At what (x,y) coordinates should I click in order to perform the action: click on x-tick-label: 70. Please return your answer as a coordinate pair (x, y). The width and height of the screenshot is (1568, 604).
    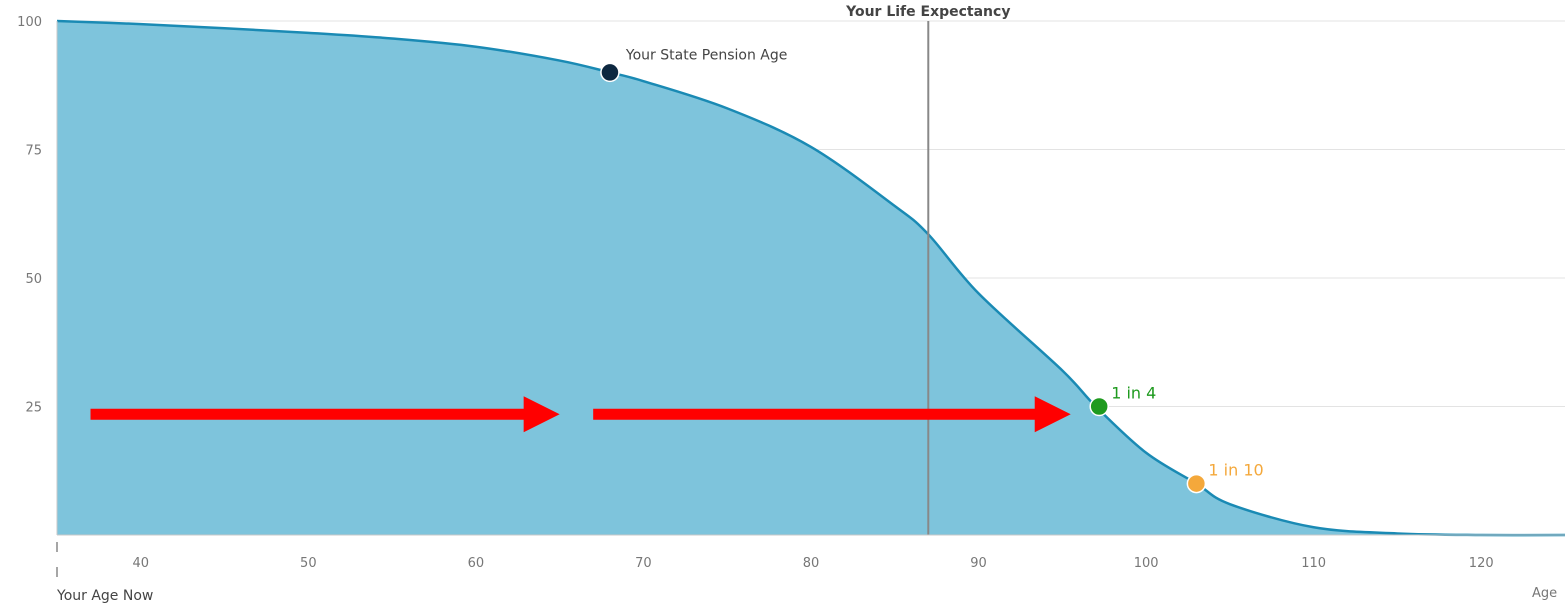
    Looking at the image, I should click on (643, 563).